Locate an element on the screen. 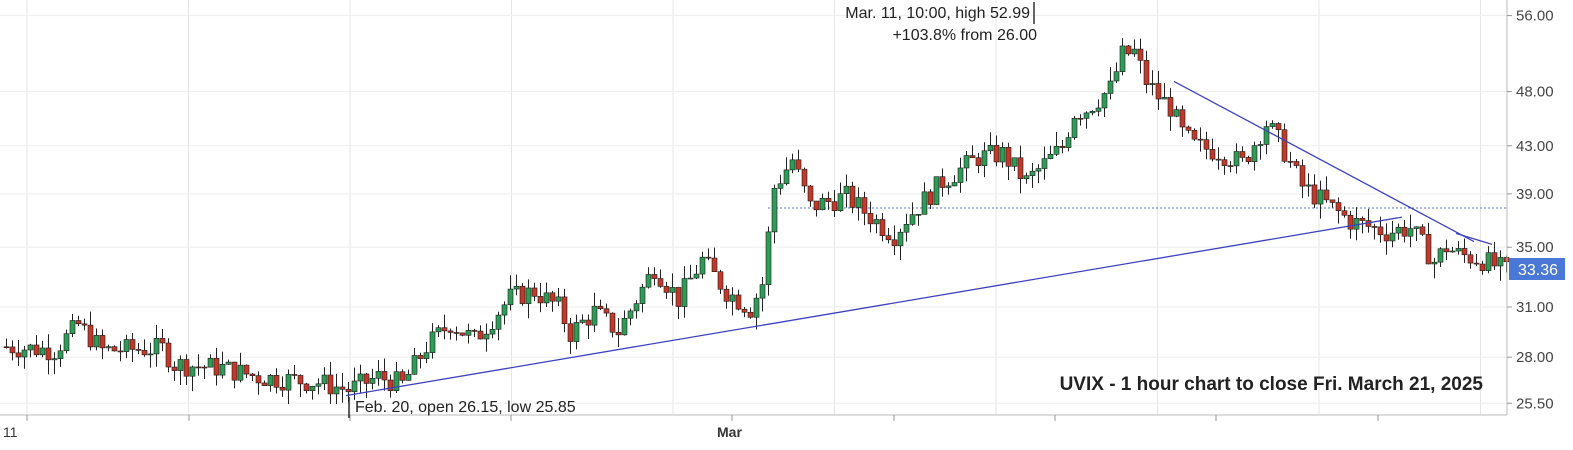 This screenshot has width=1573, height=450. annotation-high-line2: +103.8% from 26.00 is located at coordinates (964, 35).